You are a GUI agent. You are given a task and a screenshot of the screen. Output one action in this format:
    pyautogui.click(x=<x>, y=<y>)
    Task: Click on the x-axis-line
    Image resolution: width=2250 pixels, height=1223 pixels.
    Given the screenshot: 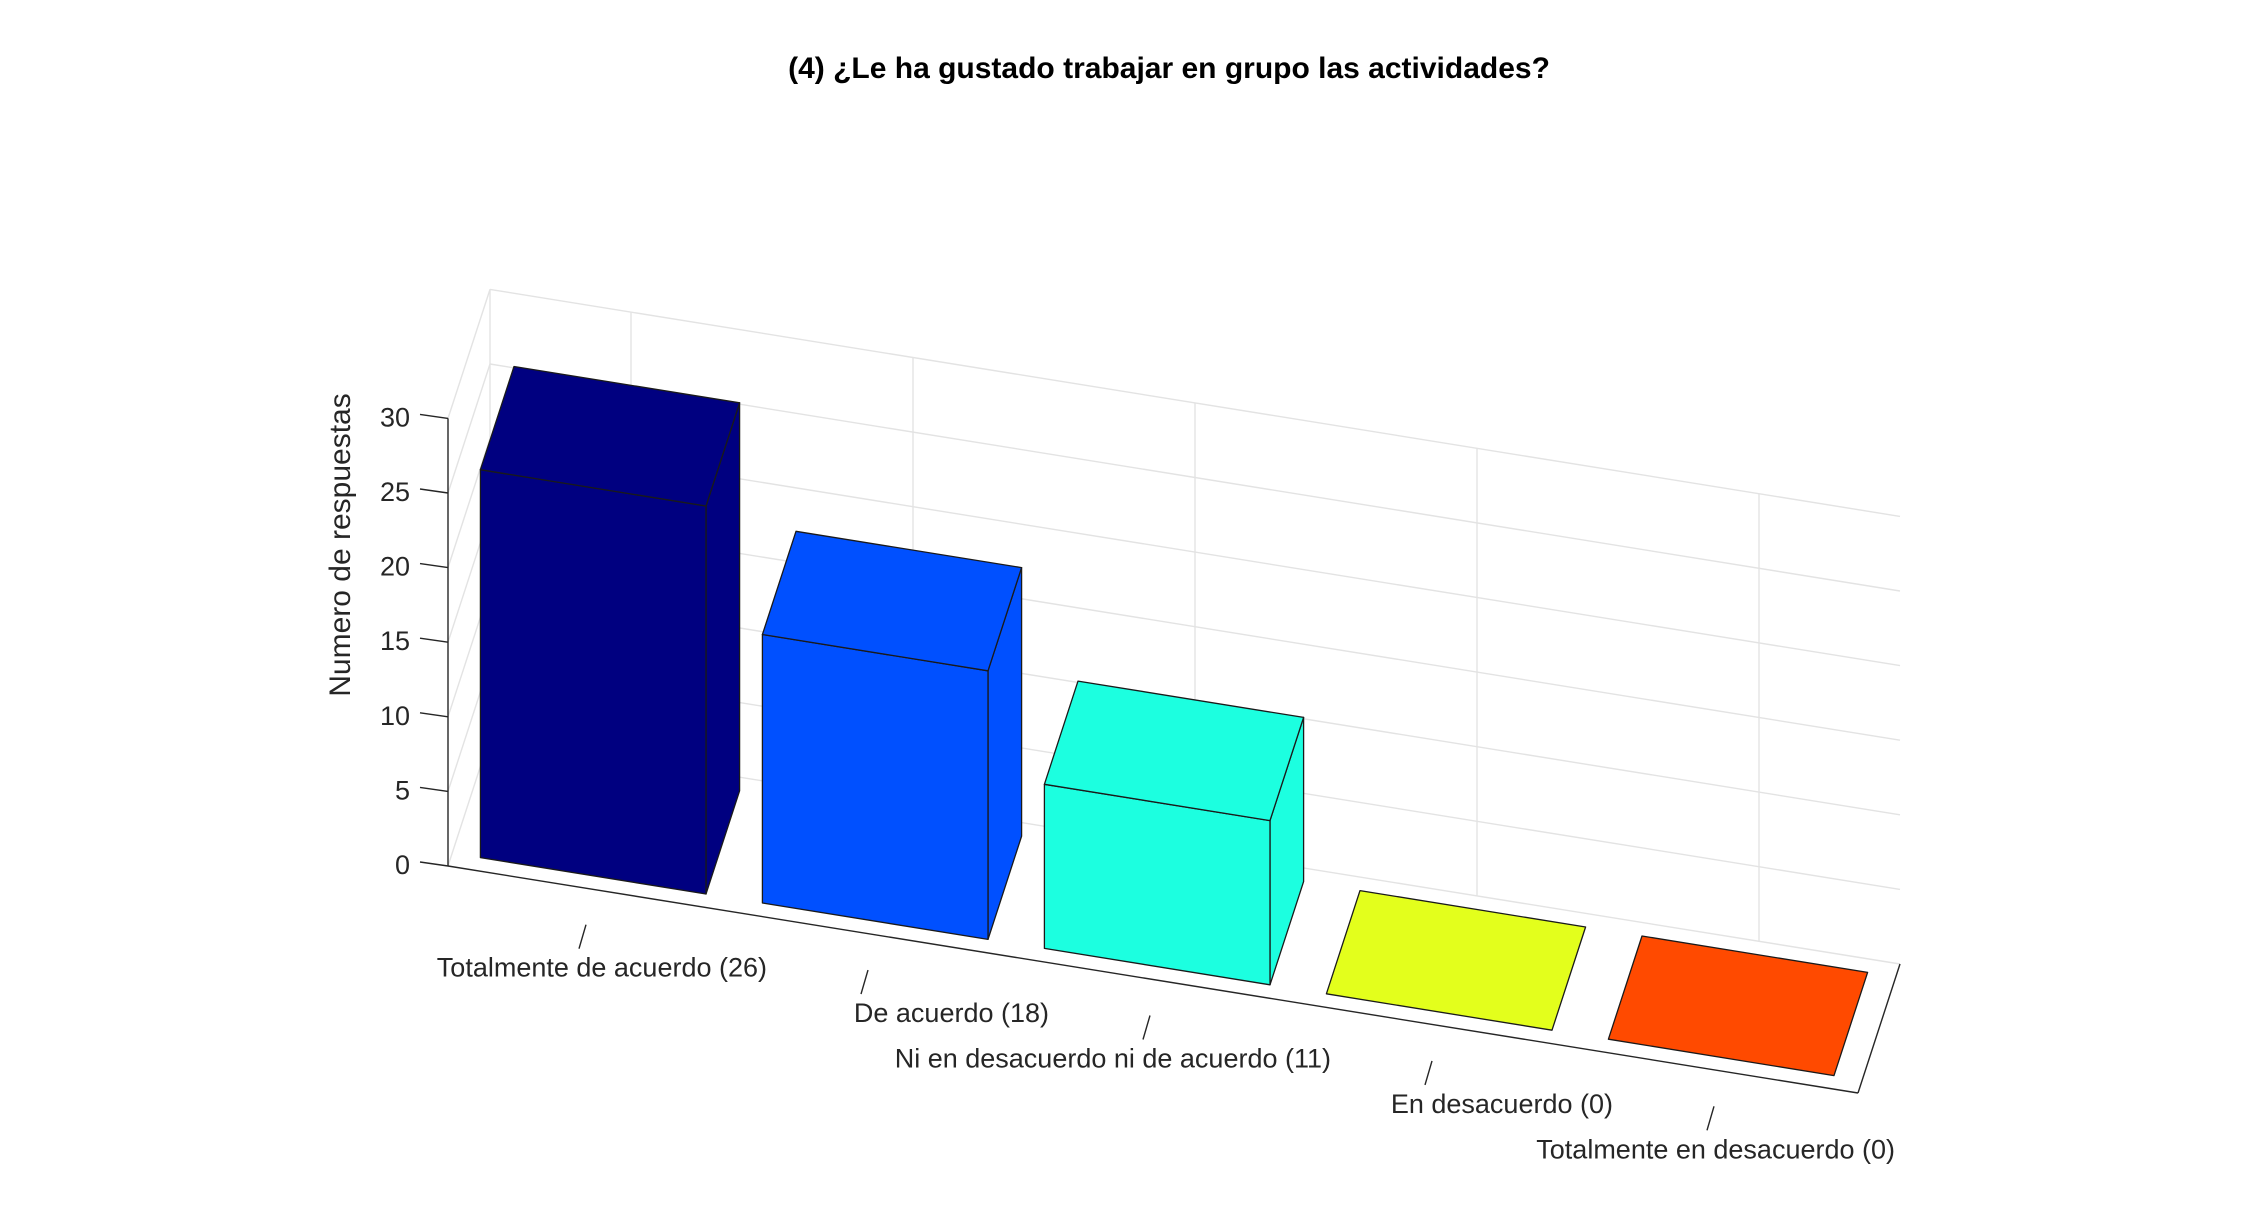 What is the action you would take?
    pyautogui.click(x=1153, y=979)
    